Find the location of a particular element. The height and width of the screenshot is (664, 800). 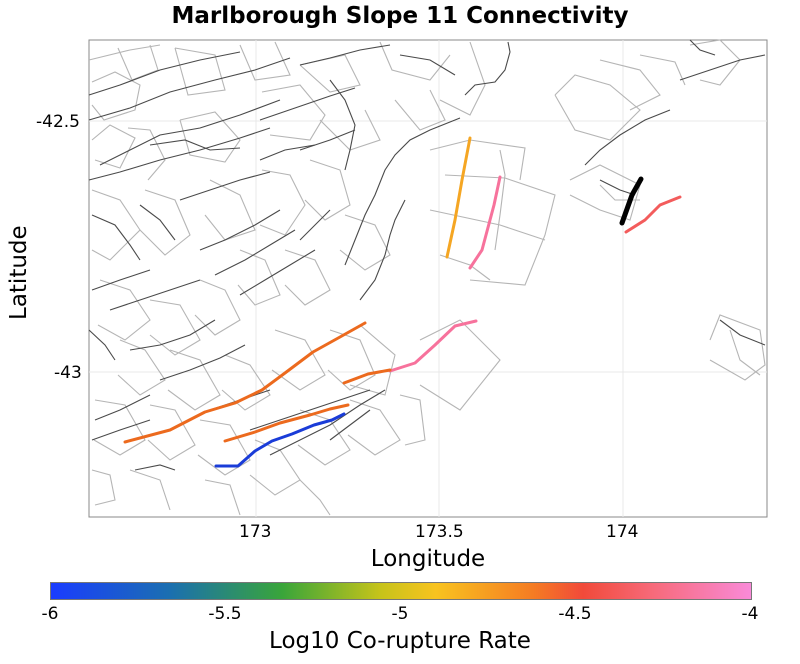

y-tick-42-5: -42.5 is located at coordinates (58, 122).